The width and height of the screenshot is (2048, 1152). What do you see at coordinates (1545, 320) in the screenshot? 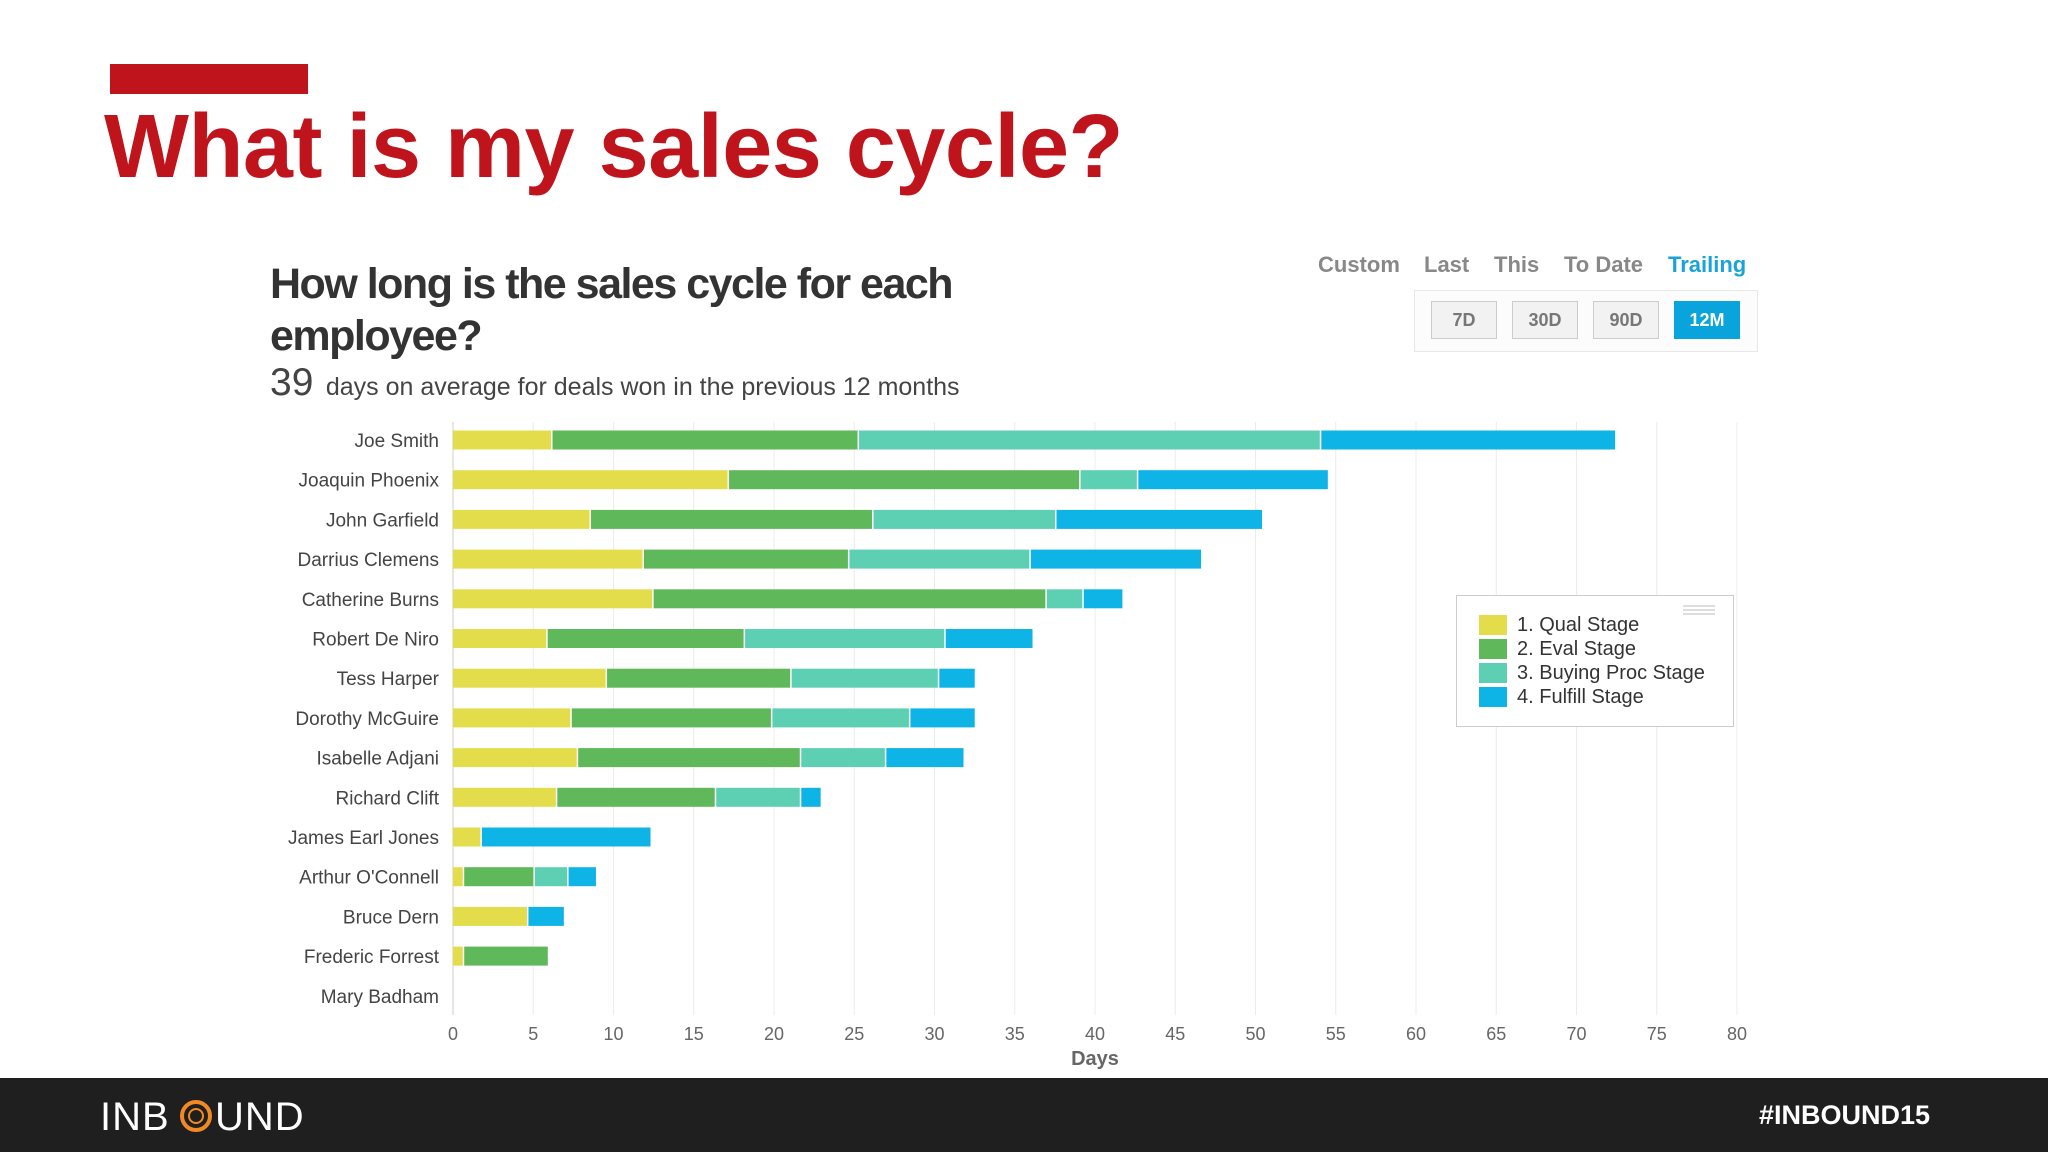
I see `range-button-30d: 30D` at bounding box center [1545, 320].